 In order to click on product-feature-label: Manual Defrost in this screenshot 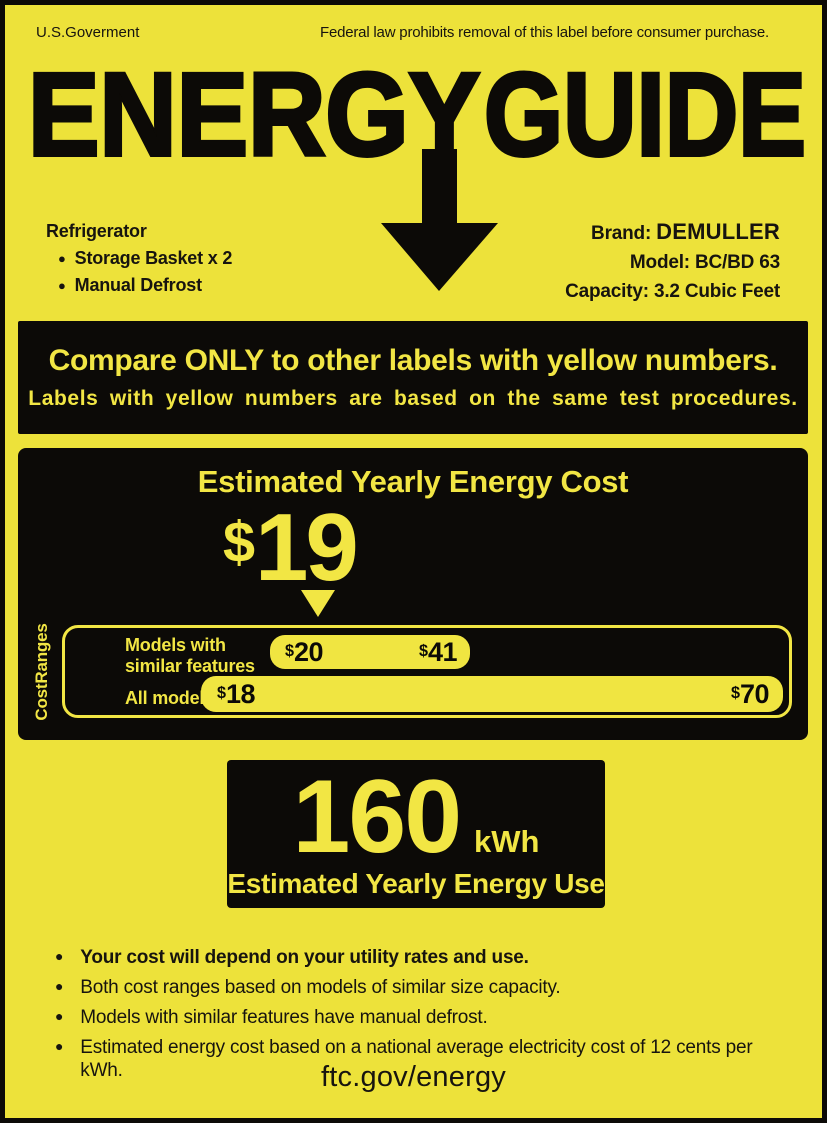, I will do `click(138, 285)`.